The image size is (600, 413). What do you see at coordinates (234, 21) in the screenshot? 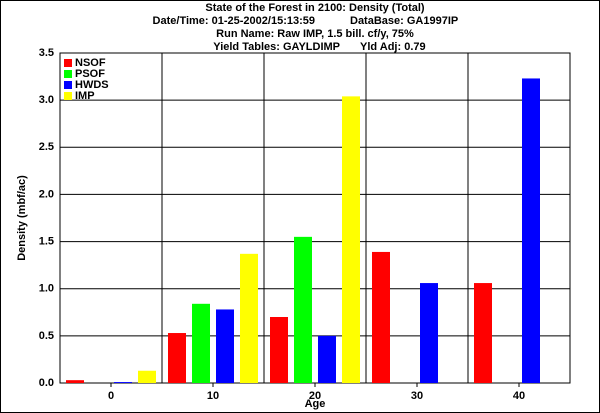
I see `subtitle: Date/Time: 01-25-2002/15:13:59` at bounding box center [234, 21].